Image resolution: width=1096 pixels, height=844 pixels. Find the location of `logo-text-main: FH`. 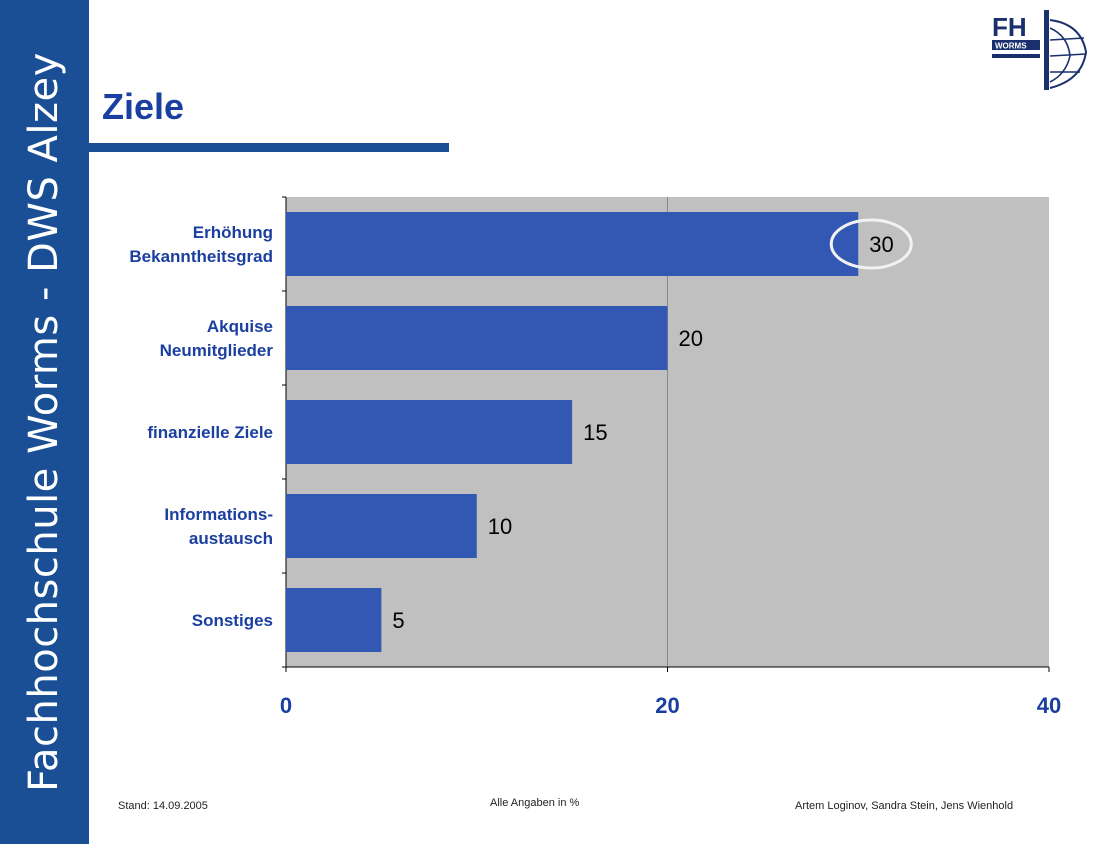

logo-text-main: FH is located at coordinates (1009, 27).